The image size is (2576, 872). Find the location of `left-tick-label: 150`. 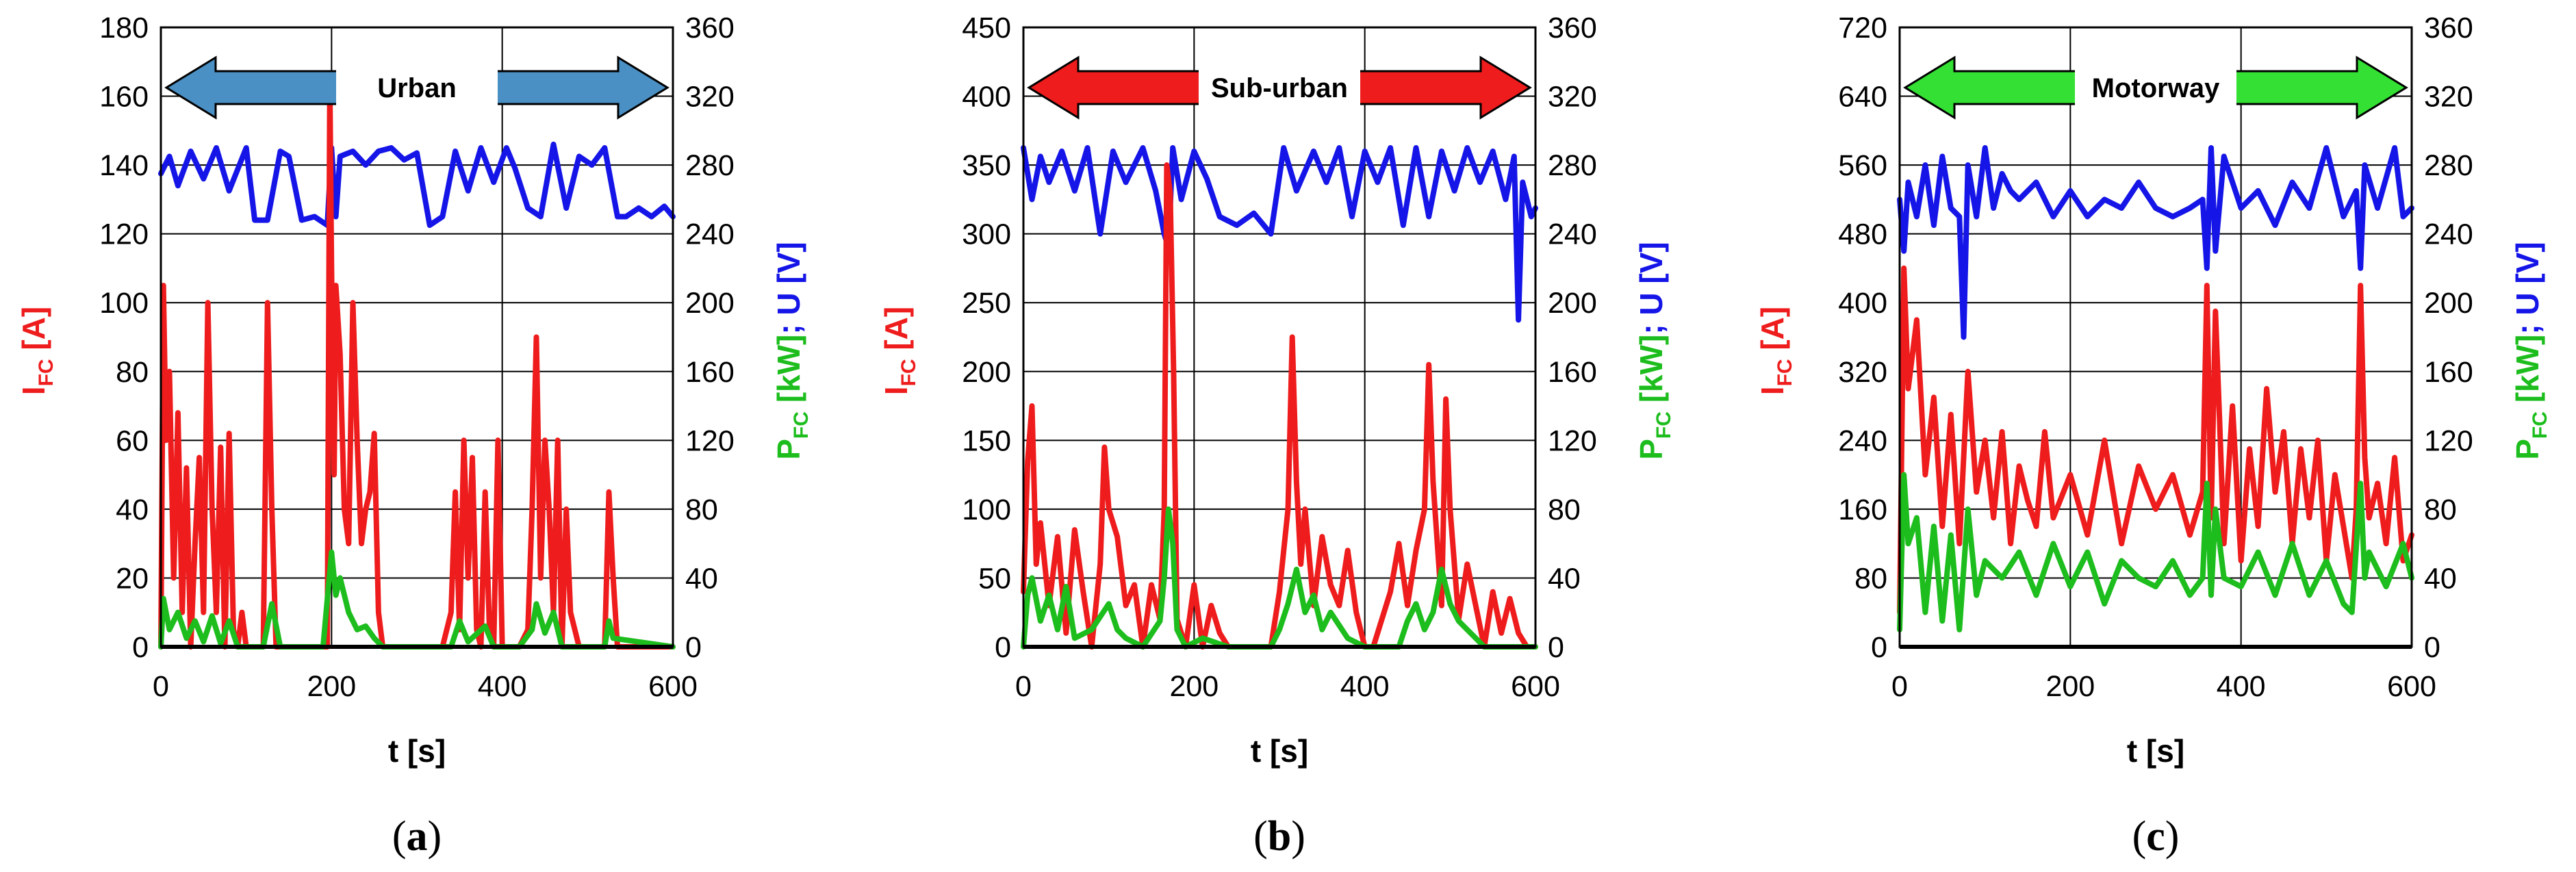

left-tick-label: 150 is located at coordinates (987, 441).